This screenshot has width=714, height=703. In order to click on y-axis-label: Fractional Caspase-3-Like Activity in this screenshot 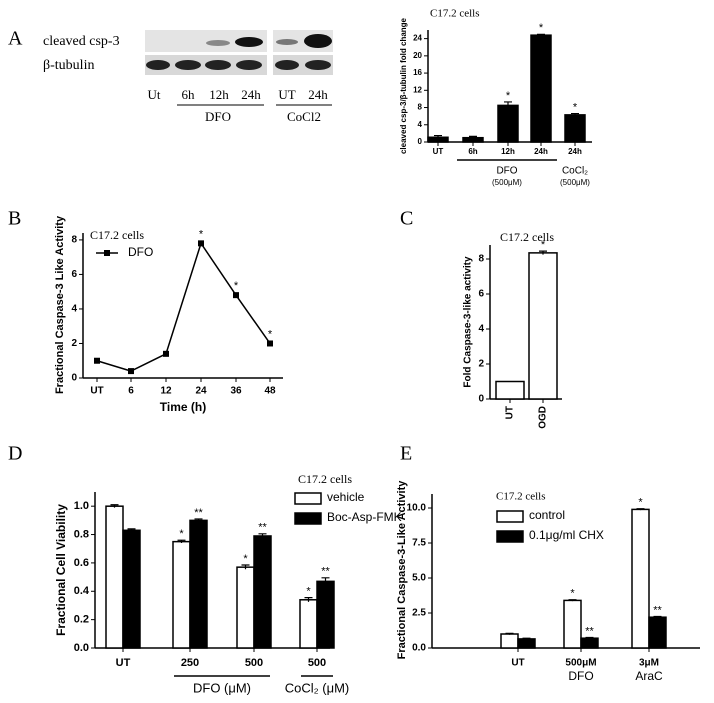, I will do `click(402, 570)`.